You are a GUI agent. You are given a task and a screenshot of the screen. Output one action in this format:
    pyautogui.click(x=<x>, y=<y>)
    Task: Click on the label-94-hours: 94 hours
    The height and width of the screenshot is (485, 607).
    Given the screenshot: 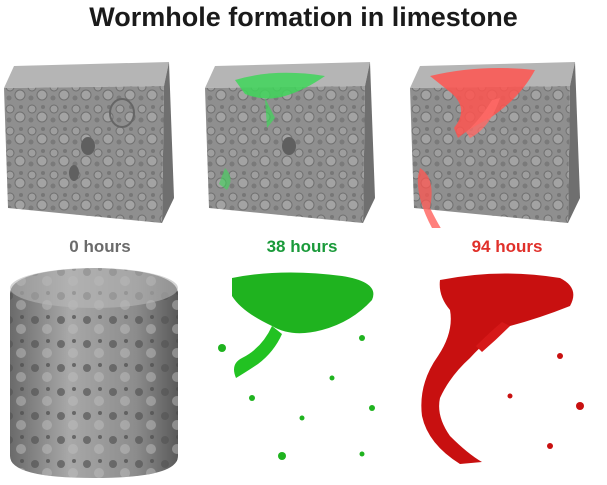 What is the action you would take?
    pyautogui.click(x=507, y=246)
    